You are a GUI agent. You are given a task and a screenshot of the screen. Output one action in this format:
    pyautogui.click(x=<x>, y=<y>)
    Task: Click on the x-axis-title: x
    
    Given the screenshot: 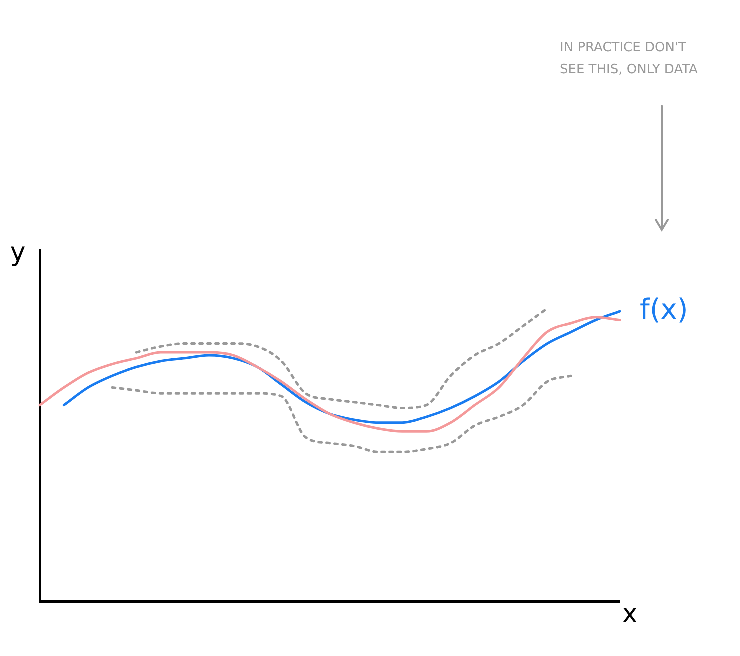 What is the action you would take?
    pyautogui.click(x=630, y=614)
    